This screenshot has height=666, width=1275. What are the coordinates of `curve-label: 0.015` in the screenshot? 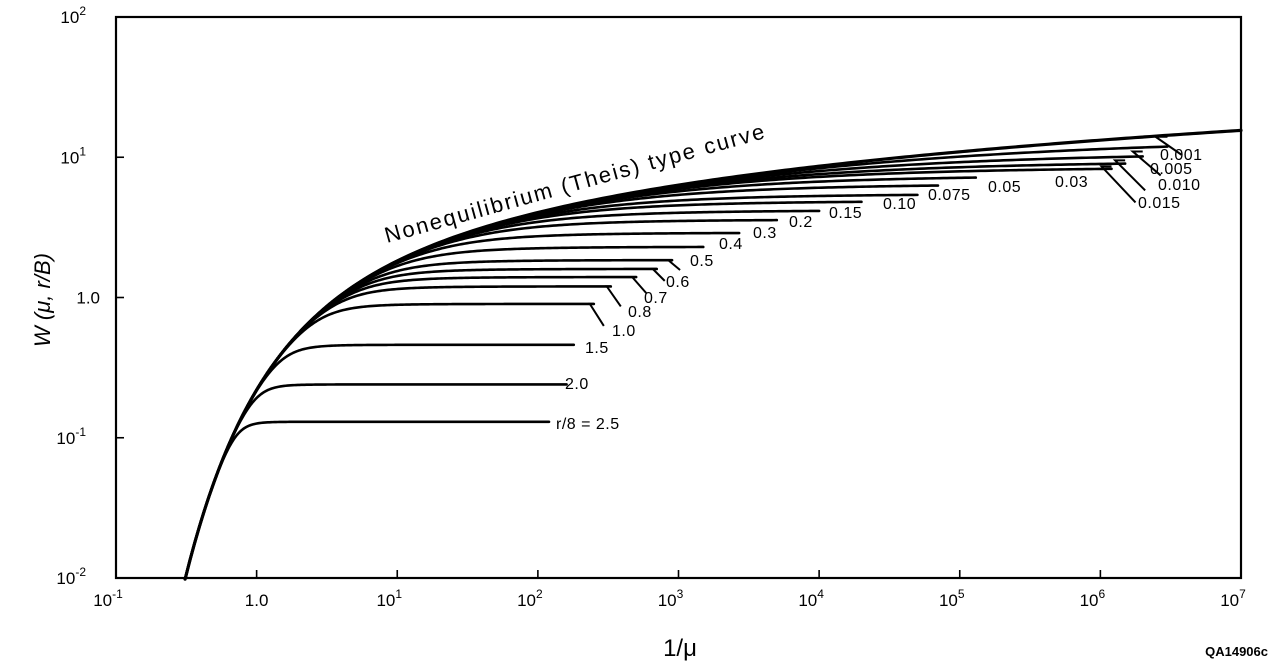 It's located at (1159, 203).